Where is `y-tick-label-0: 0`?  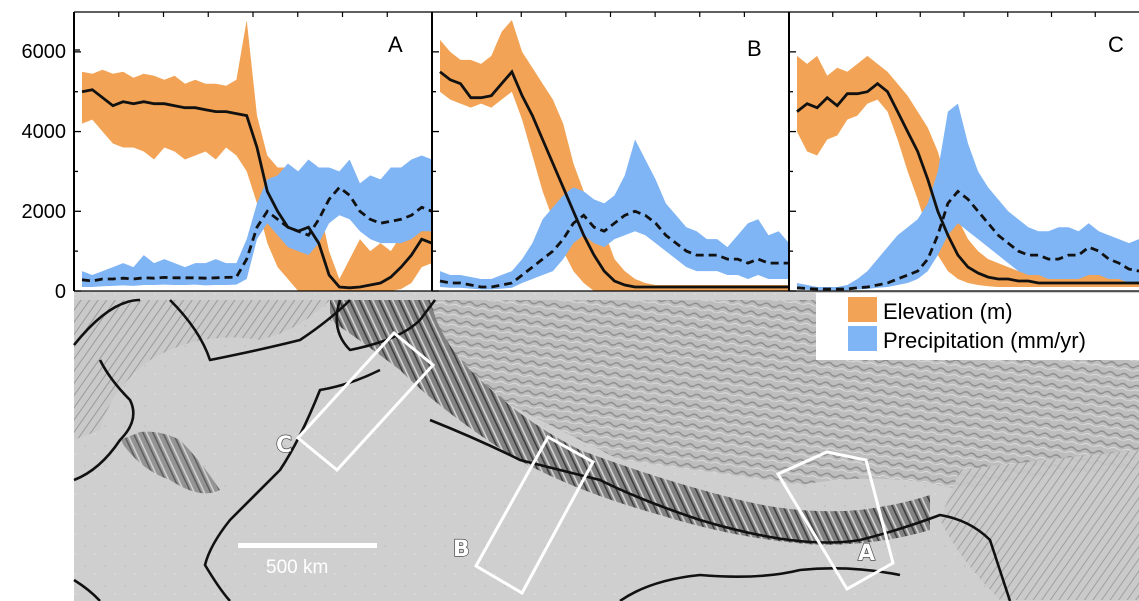
y-tick-label-0: 0 is located at coordinates (60, 292).